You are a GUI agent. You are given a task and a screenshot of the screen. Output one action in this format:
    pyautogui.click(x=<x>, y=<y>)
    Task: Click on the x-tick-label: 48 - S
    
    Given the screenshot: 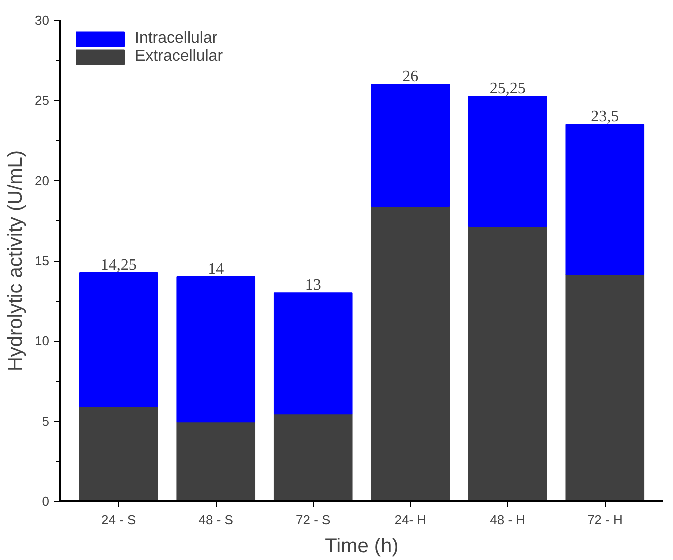 What is the action you would take?
    pyautogui.click(x=216, y=520)
    